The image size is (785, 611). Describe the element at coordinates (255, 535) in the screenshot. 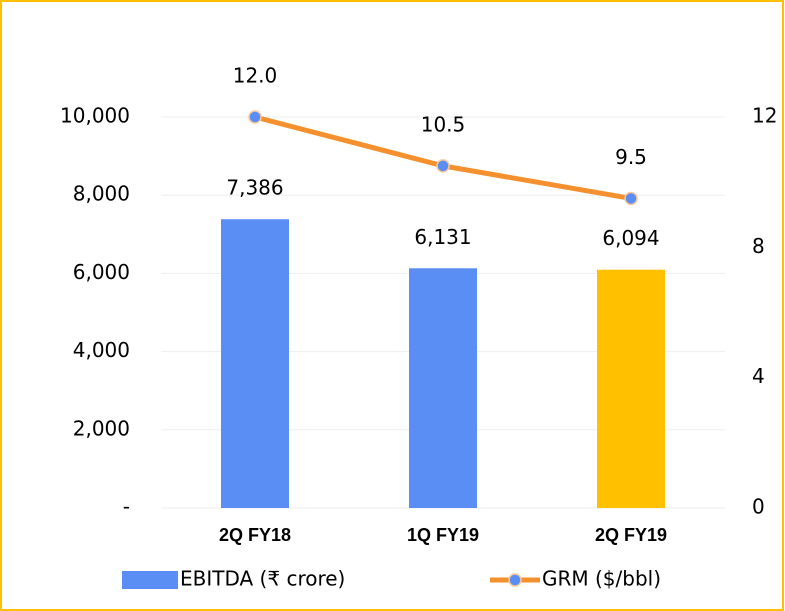

I see `x-tick-label: 2Q FY18` at that location.